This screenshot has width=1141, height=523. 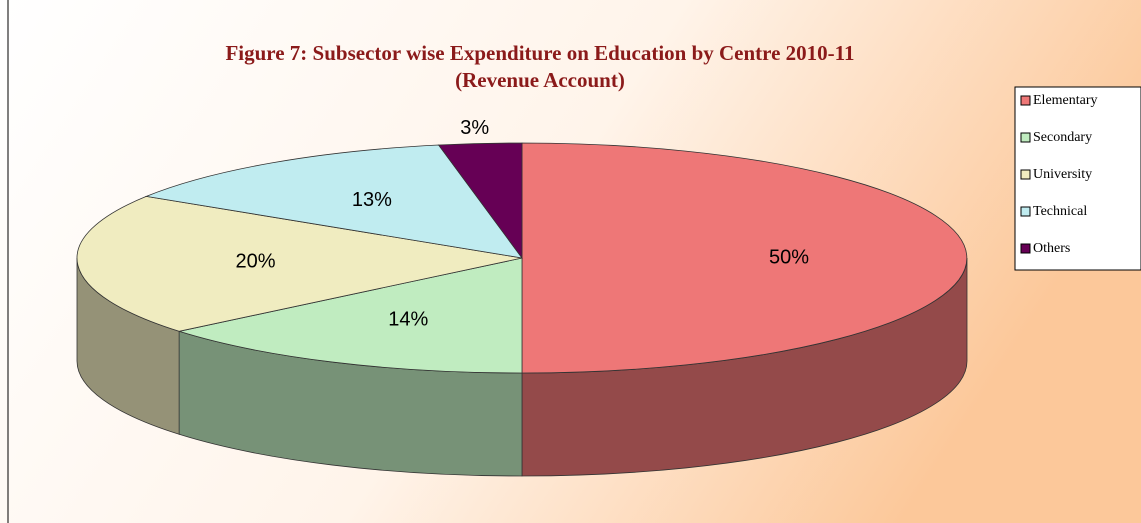 I want to click on legend-label: University, so click(x=1062, y=174).